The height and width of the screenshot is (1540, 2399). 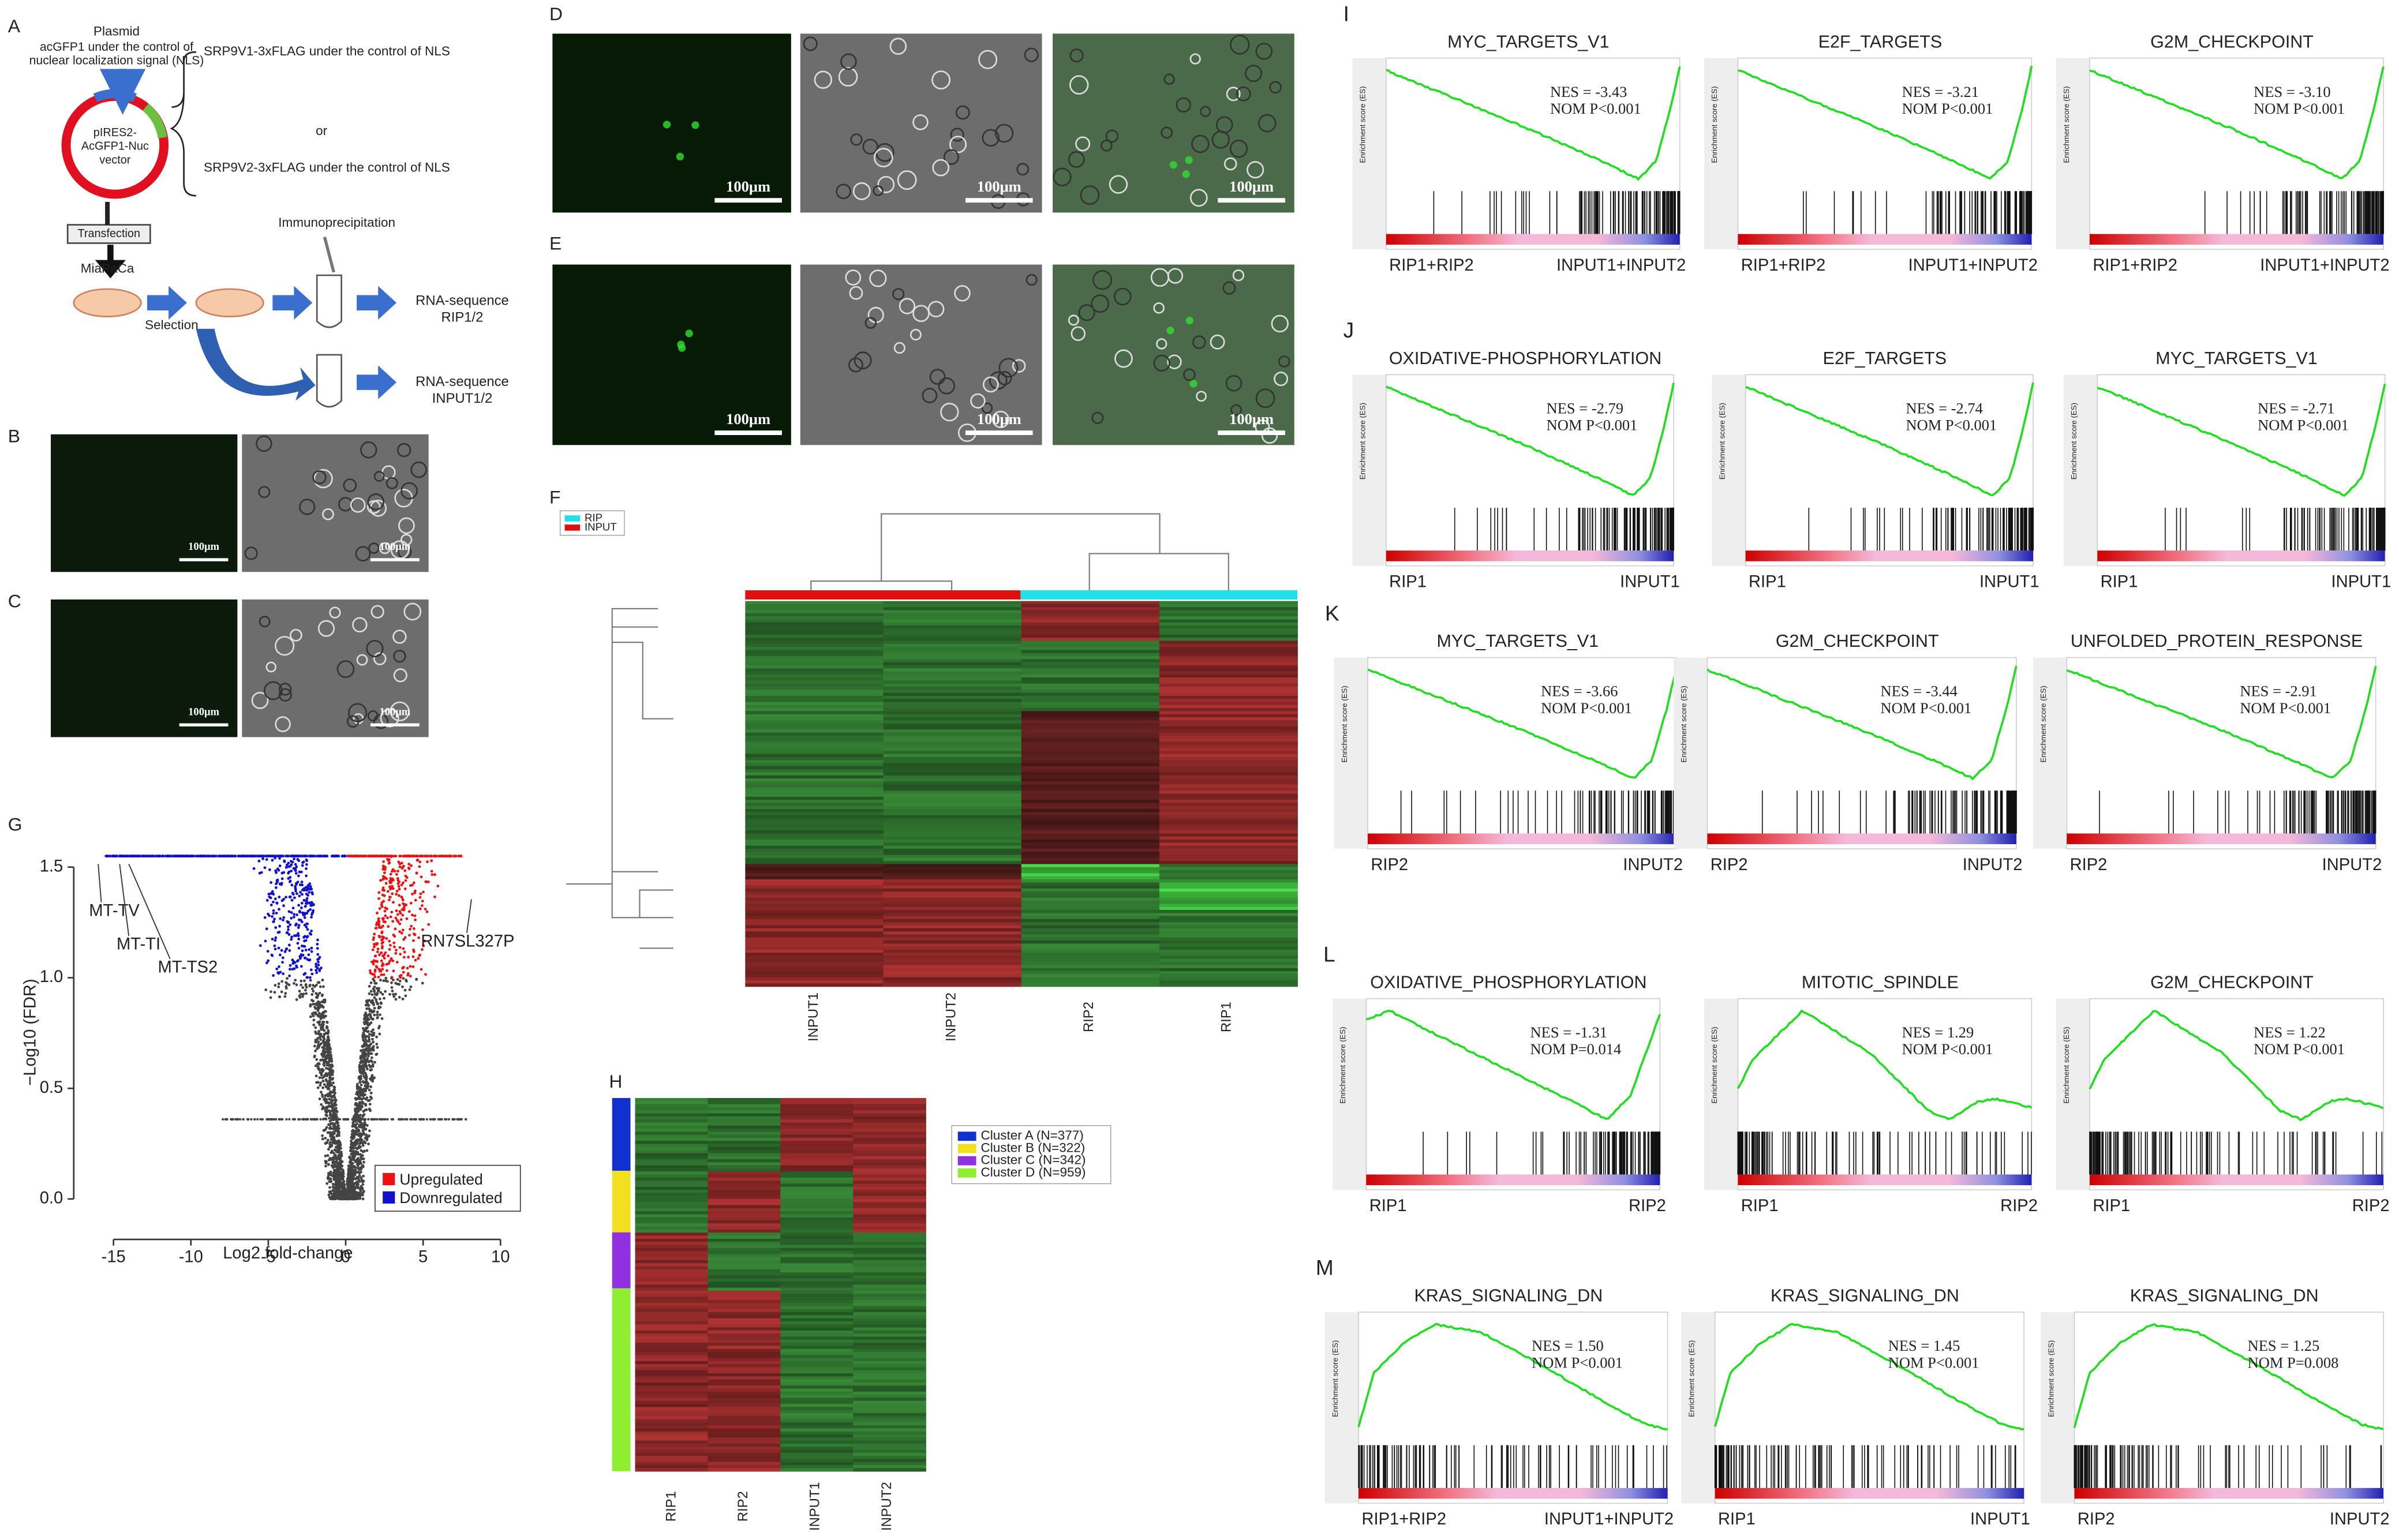 What do you see at coordinates (621, 1379) in the screenshot?
I see `cluster-bar` at bounding box center [621, 1379].